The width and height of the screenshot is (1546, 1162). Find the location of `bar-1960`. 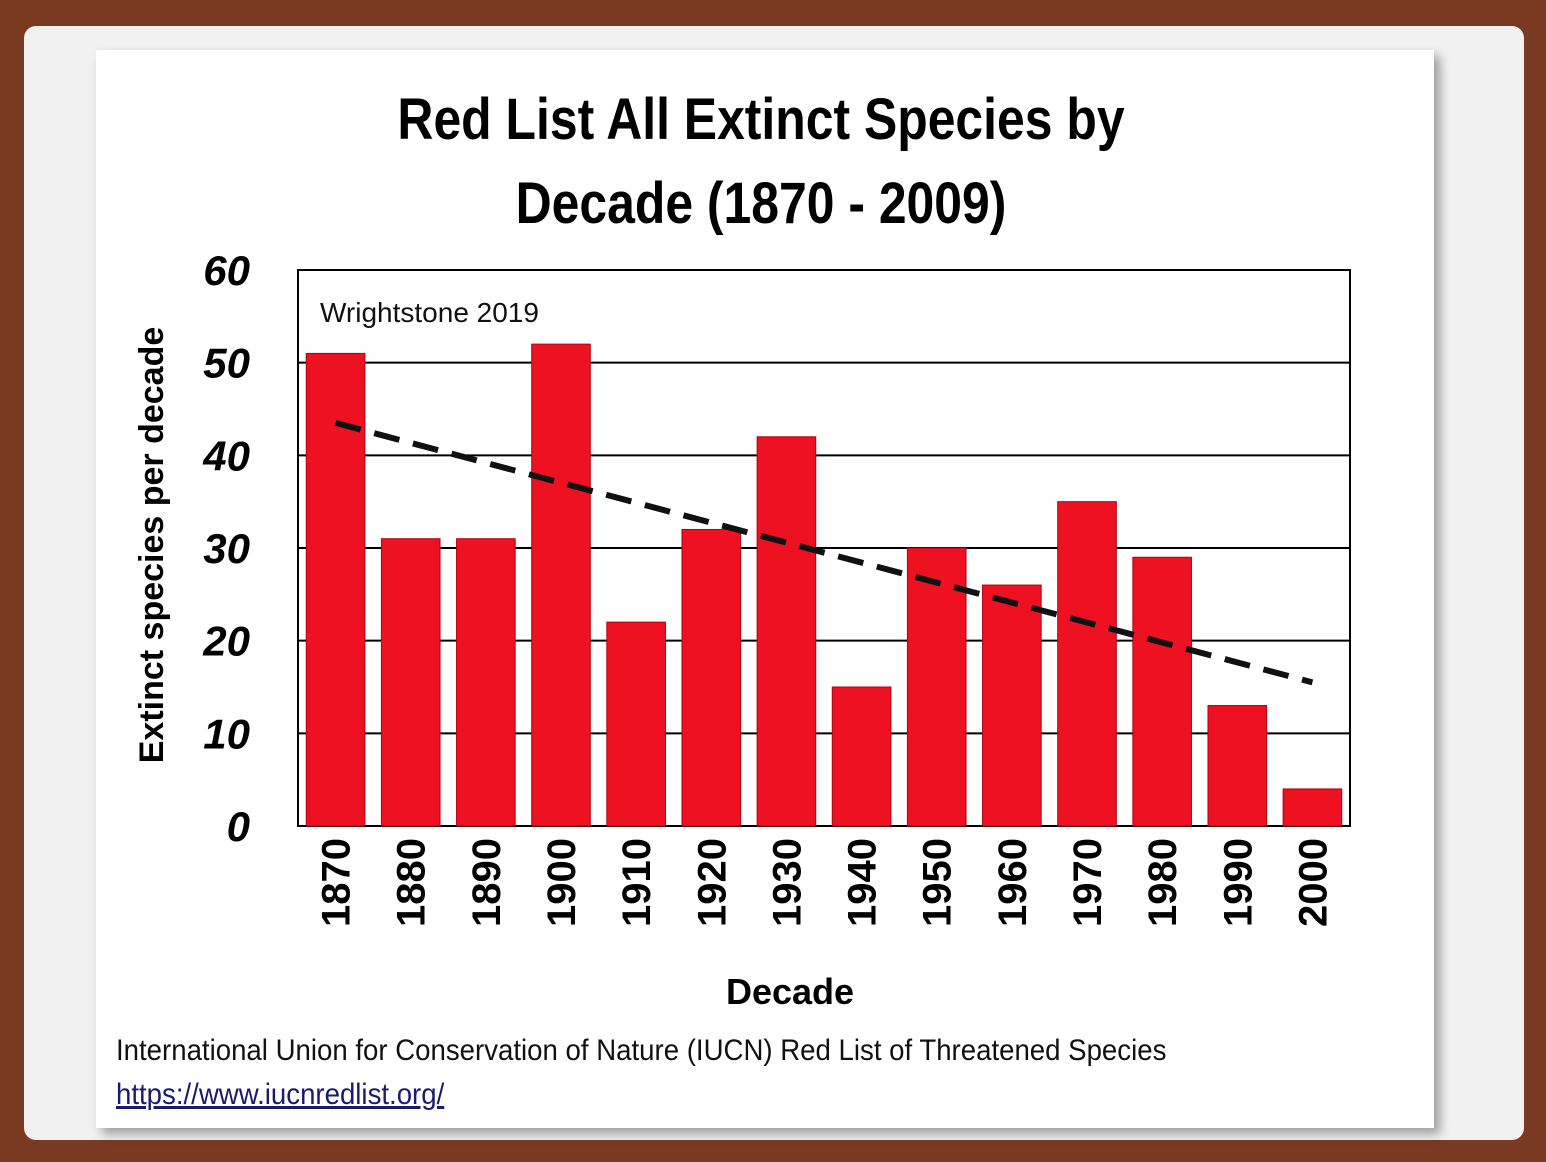

bar-1960 is located at coordinates (1012, 705).